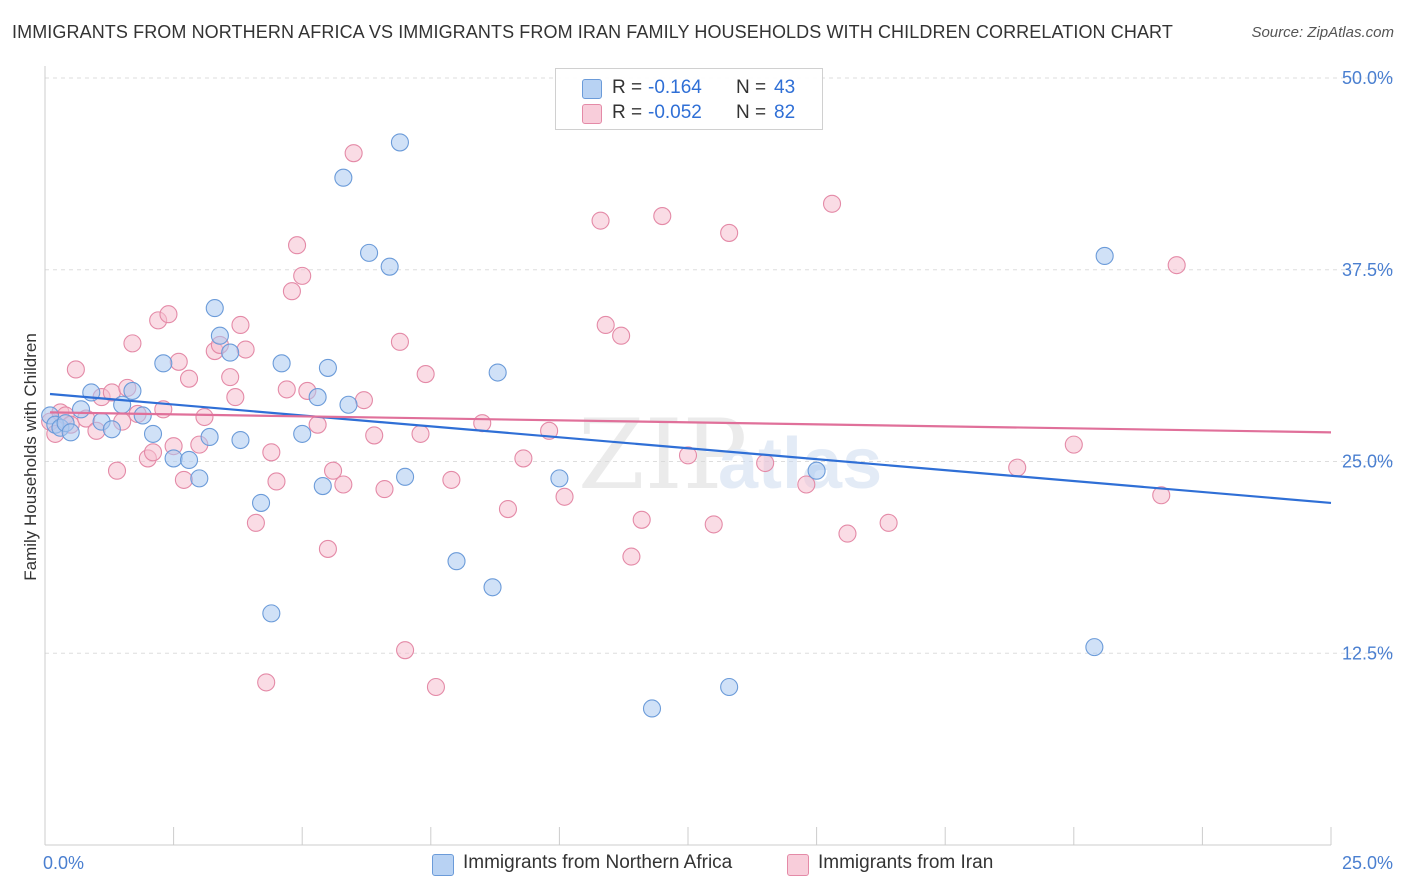  I want to click on legend-r-label: R =, so click(627, 87).